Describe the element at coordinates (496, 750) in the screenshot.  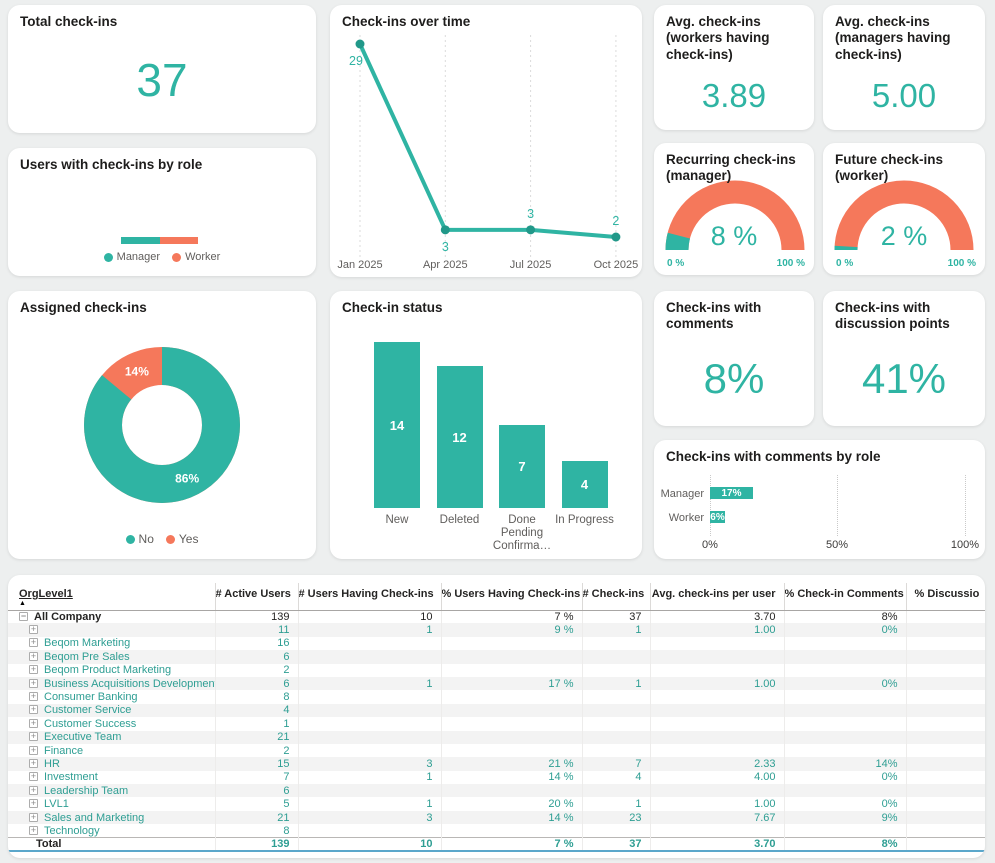
I see `table-row: + Finance 2` at that location.